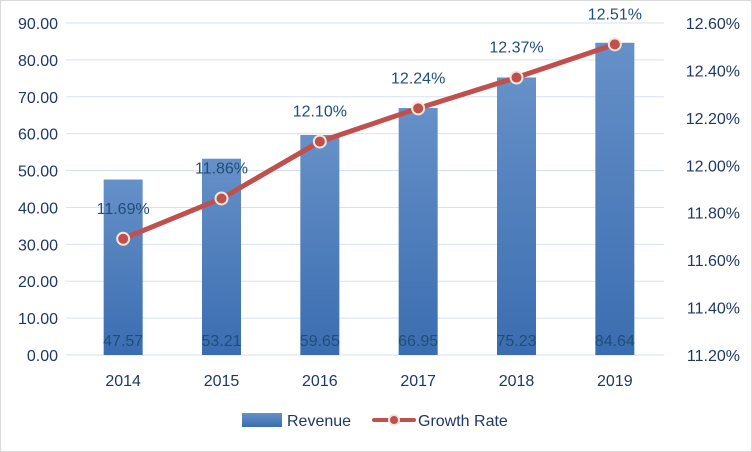  What do you see at coordinates (221, 168) in the screenshot?
I see `growth-rate-data-label: 11.86%` at bounding box center [221, 168].